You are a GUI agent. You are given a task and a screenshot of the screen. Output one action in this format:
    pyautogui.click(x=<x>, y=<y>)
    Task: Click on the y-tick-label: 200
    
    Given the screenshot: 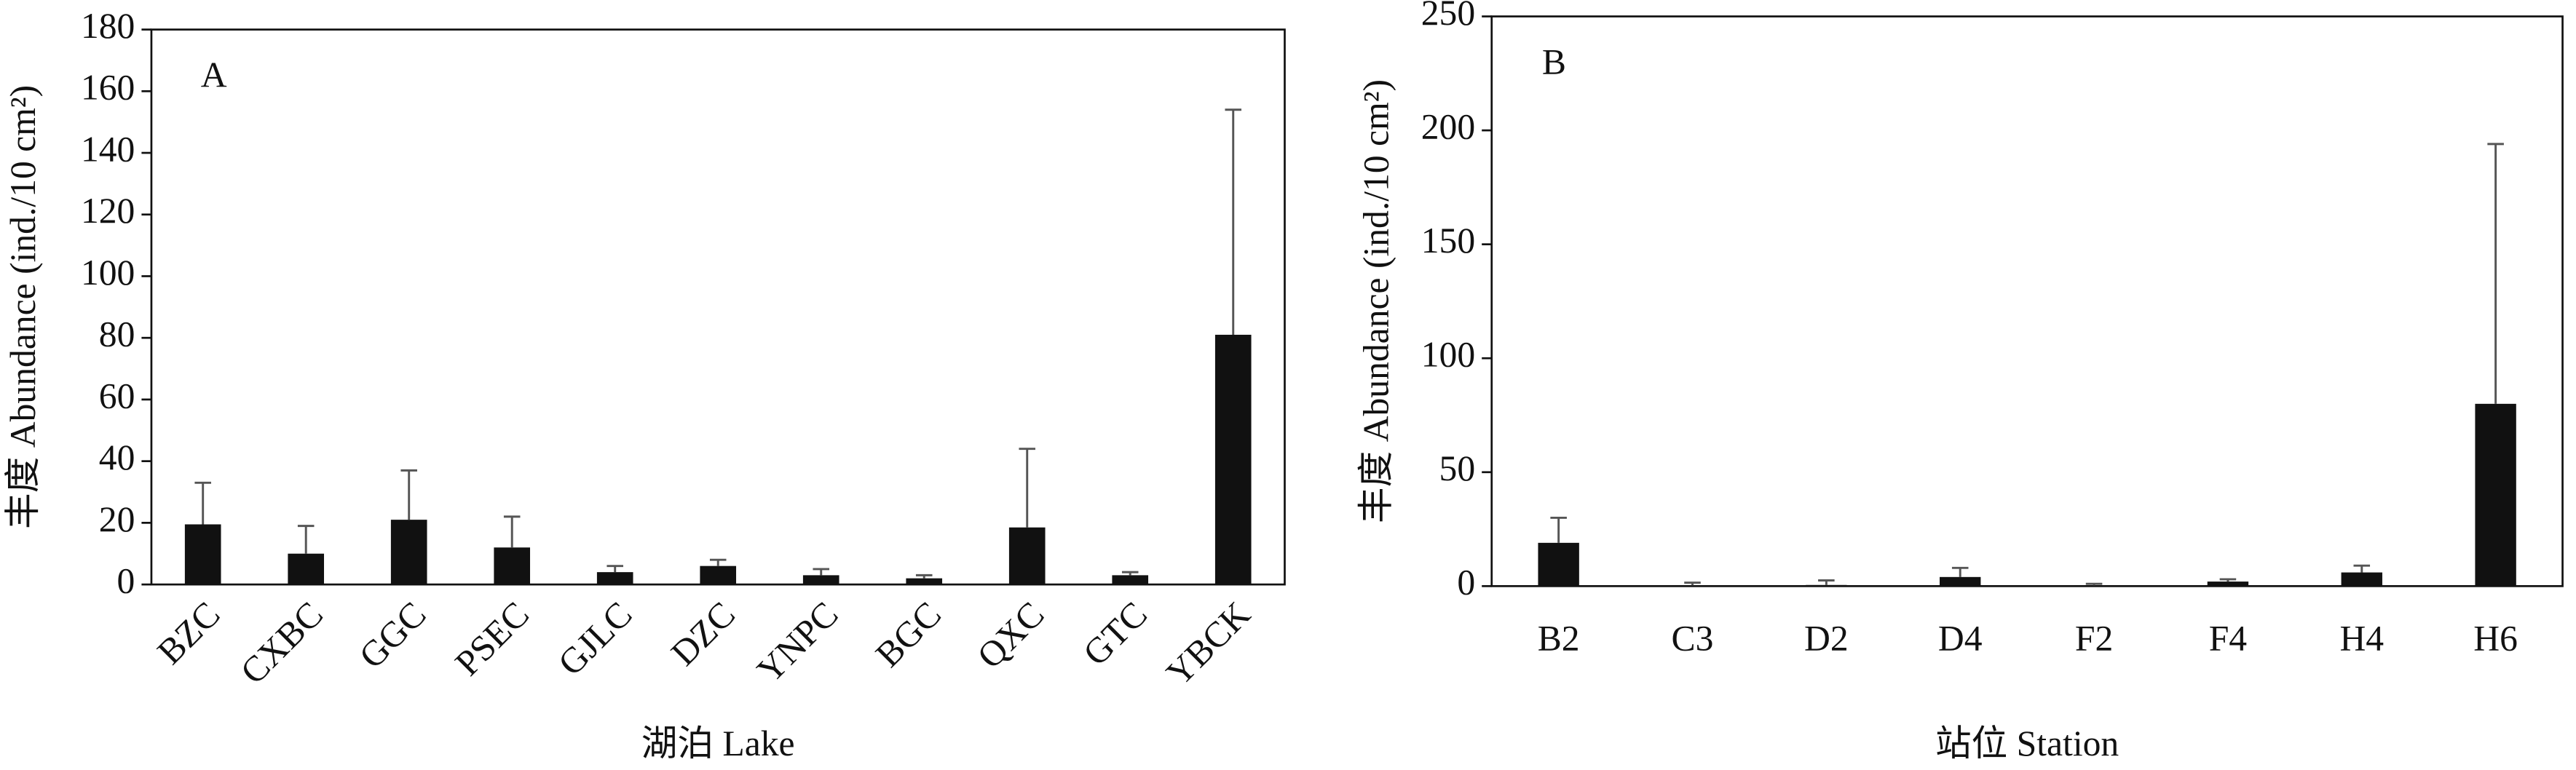 What is the action you would take?
    pyautogui.click(x=1448, y=127)
    